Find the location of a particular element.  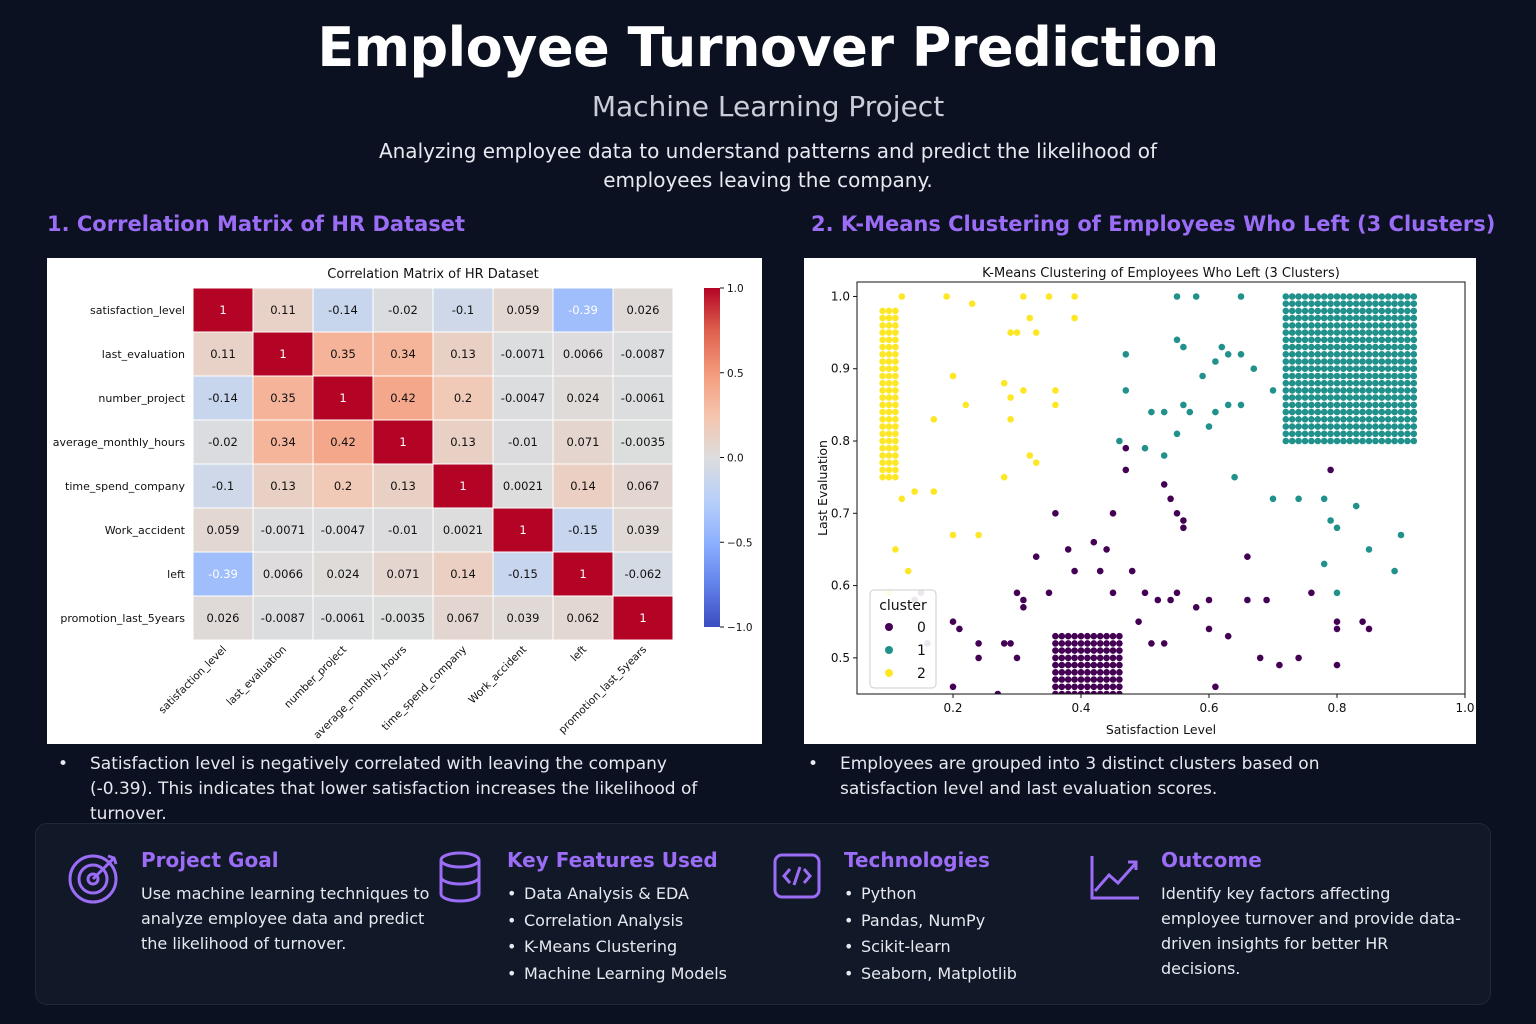

list-item: Seaborn, Matplotlib is located at coordinates (930, 974).